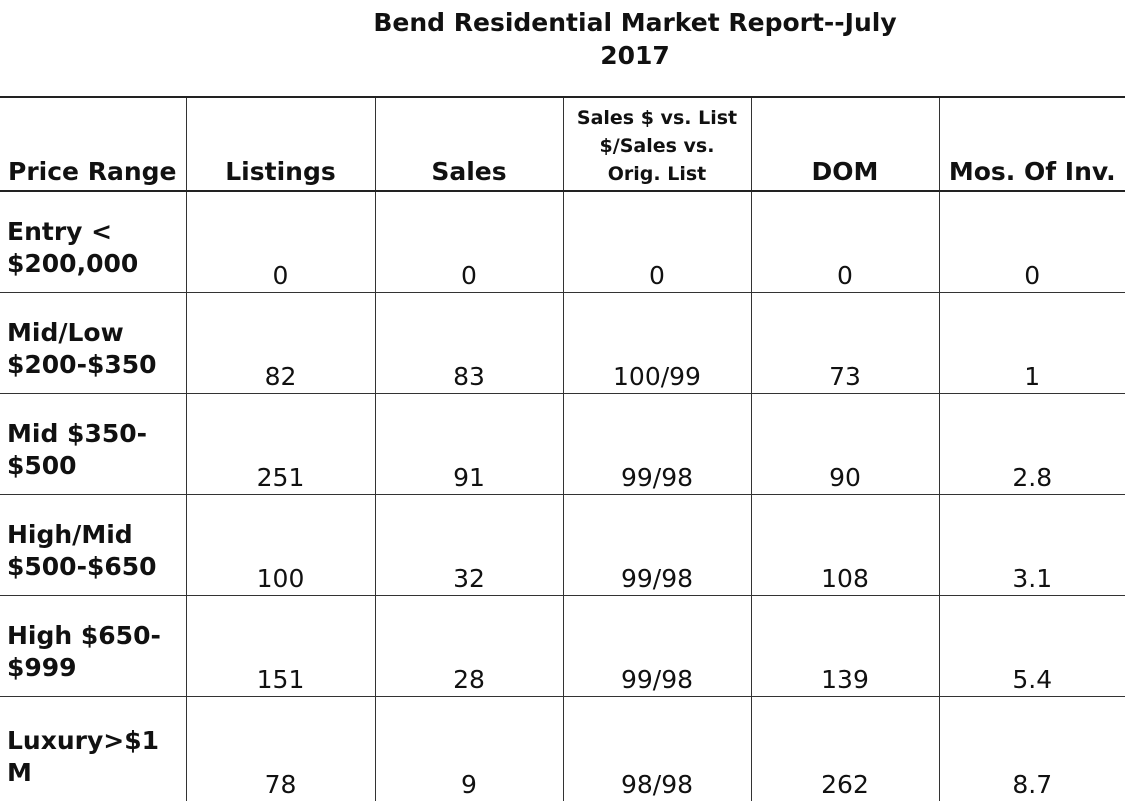 This screenshot has width=1125, height=801. I want to click on header-sales: Sales, so click(469, 144).